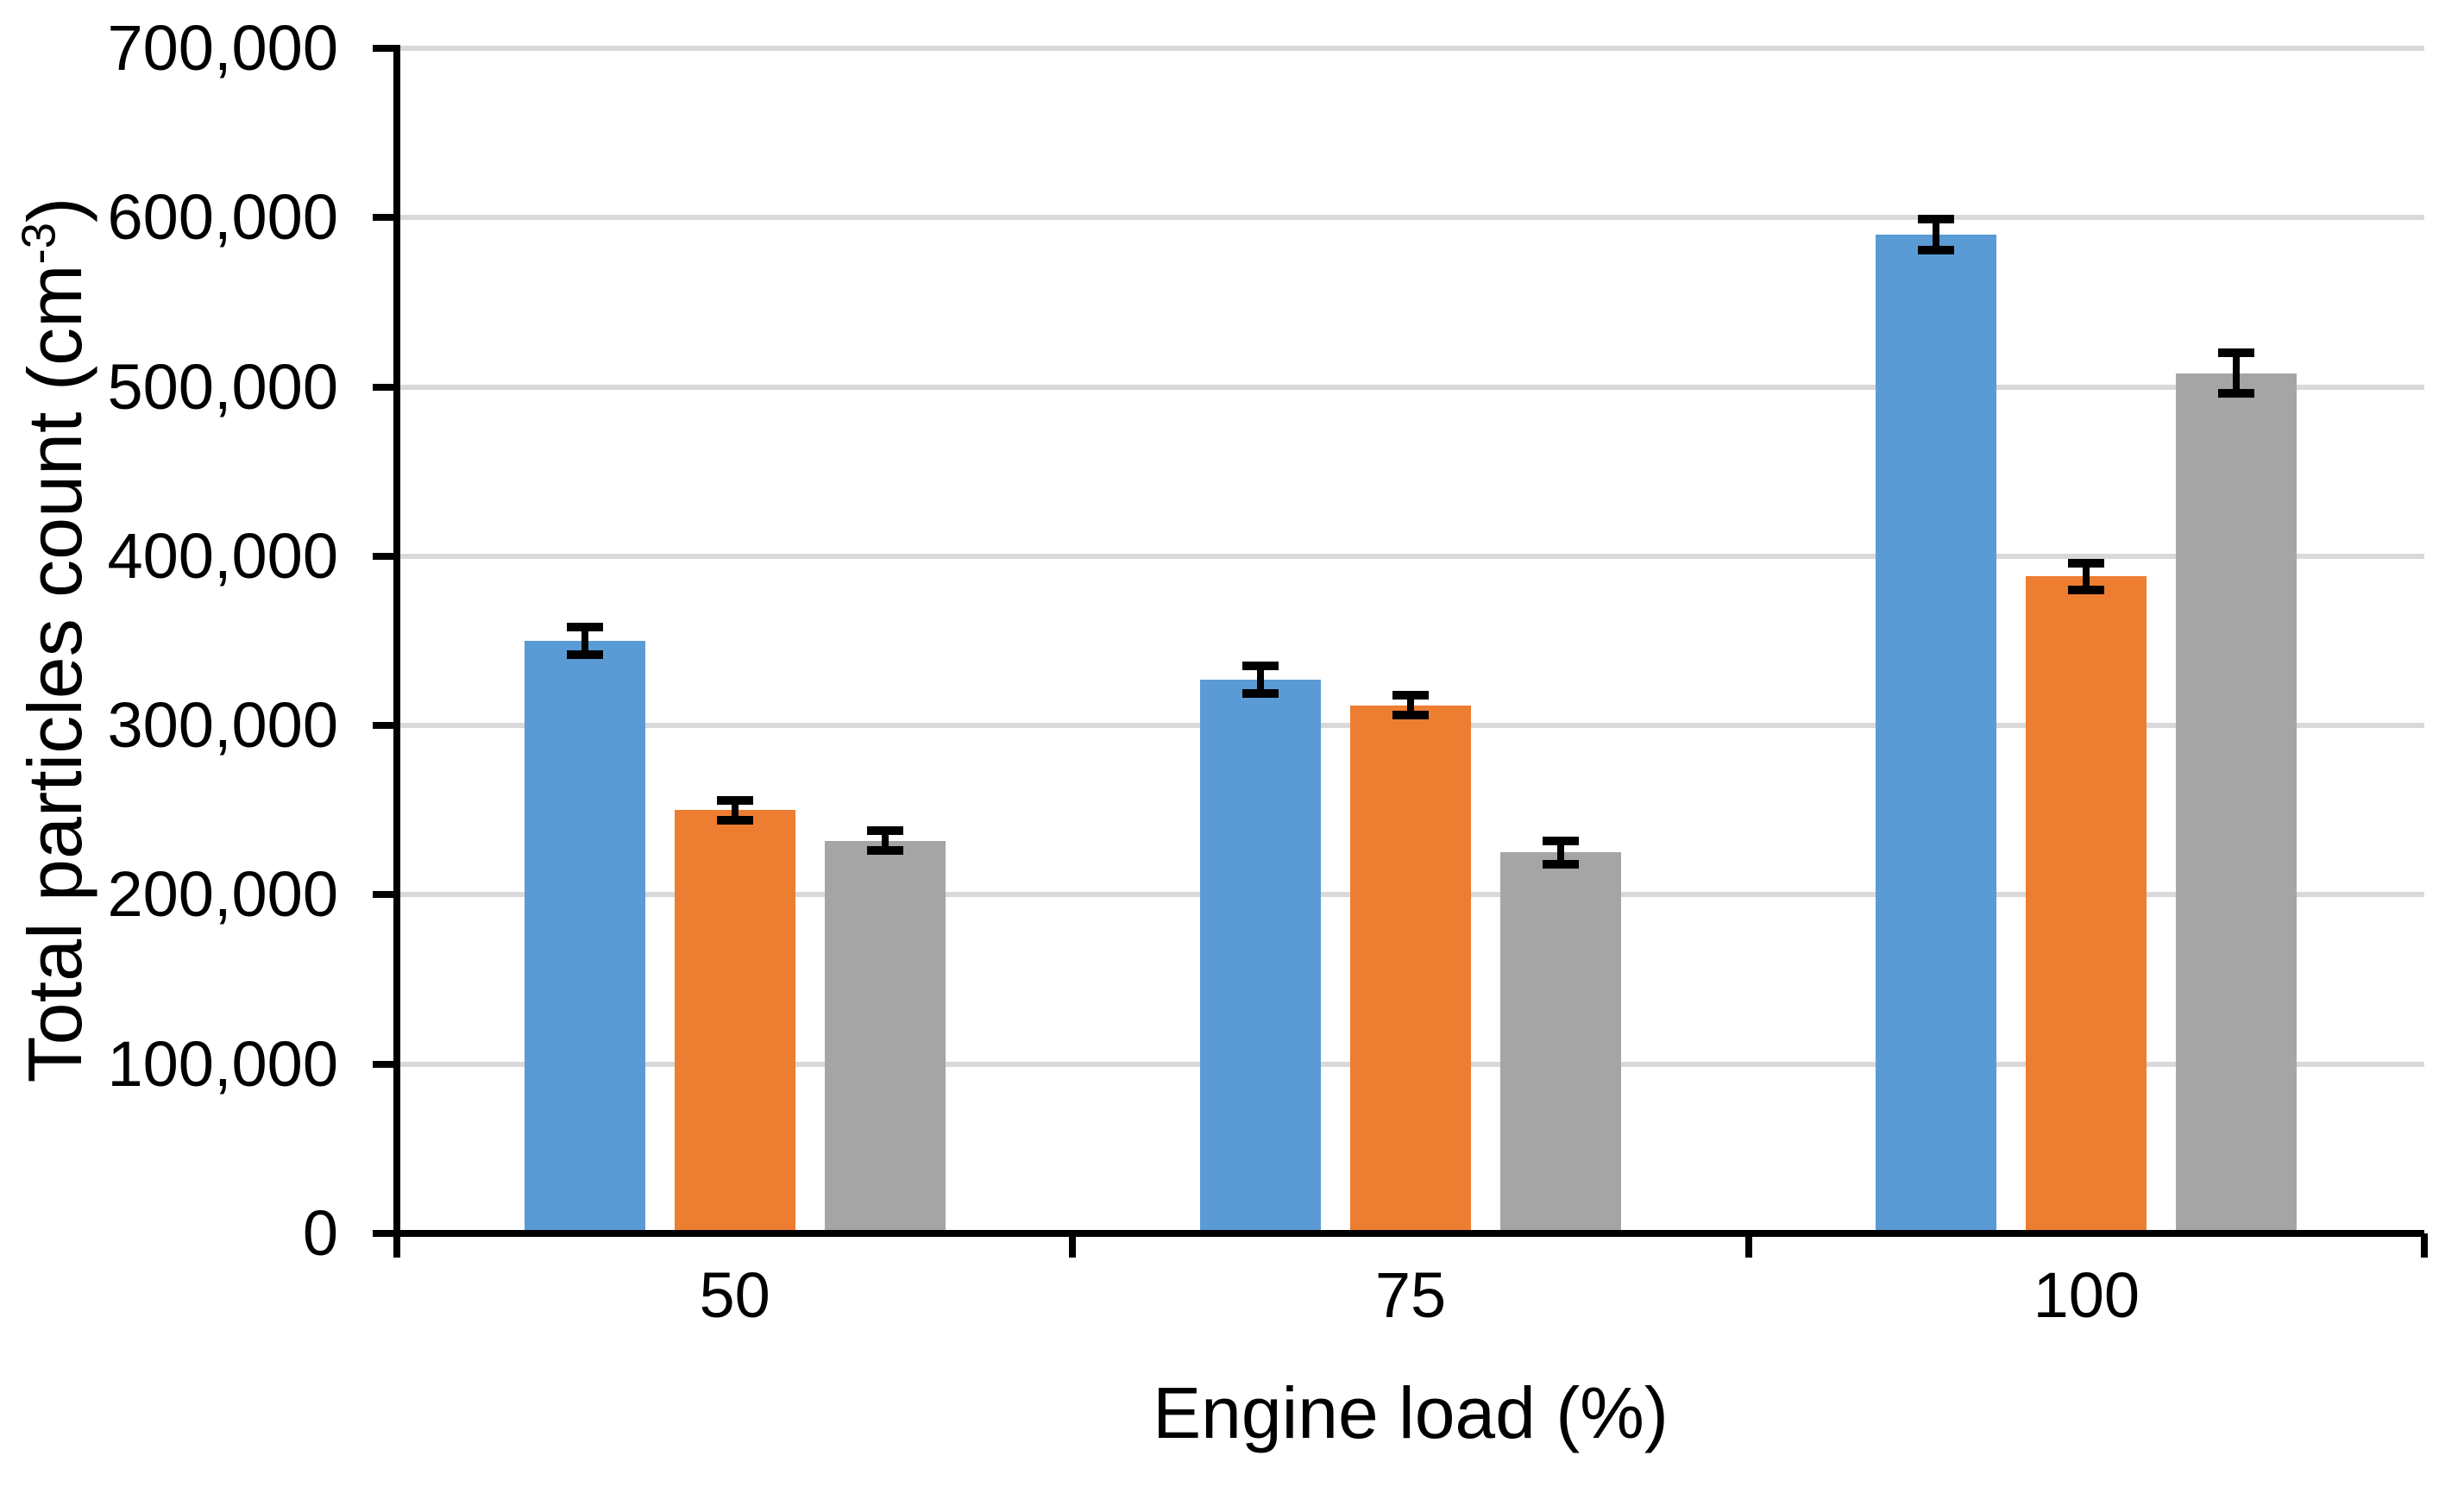 Image resolution: width=2464 pixels, height=1487 pixels. What do you see at coordinates (39, 244) in the screenshot?
I see `y-axis-title-superscript: -3` at bounding box center [39, 244].